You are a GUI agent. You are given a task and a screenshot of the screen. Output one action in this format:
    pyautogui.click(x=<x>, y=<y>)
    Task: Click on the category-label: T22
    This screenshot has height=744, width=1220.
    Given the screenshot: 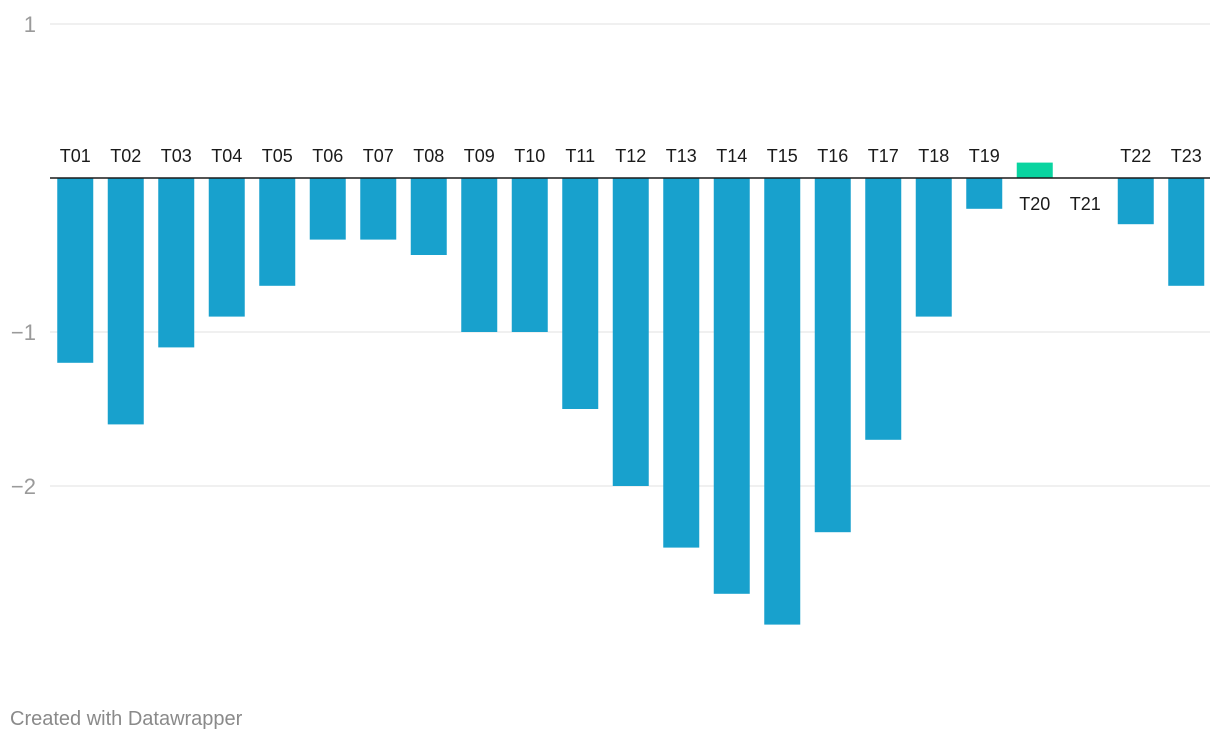 What is the action you would take?
    pyautogui.click(x=1135, y=156)
    